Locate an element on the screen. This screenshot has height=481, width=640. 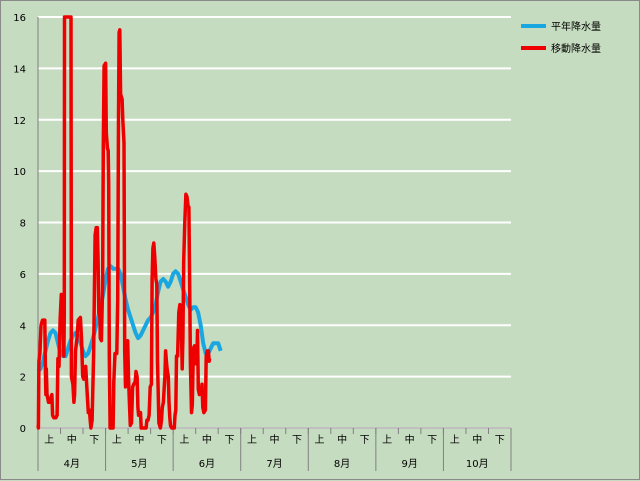
y-tick-label: 10 is located at coordinates (19, 172).